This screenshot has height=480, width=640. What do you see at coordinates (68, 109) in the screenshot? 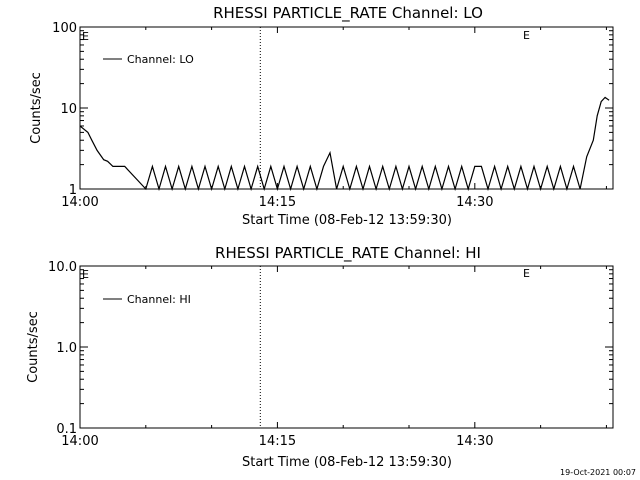
I see `y-tick-label-lo: 10` at bounding box center [68, 109].